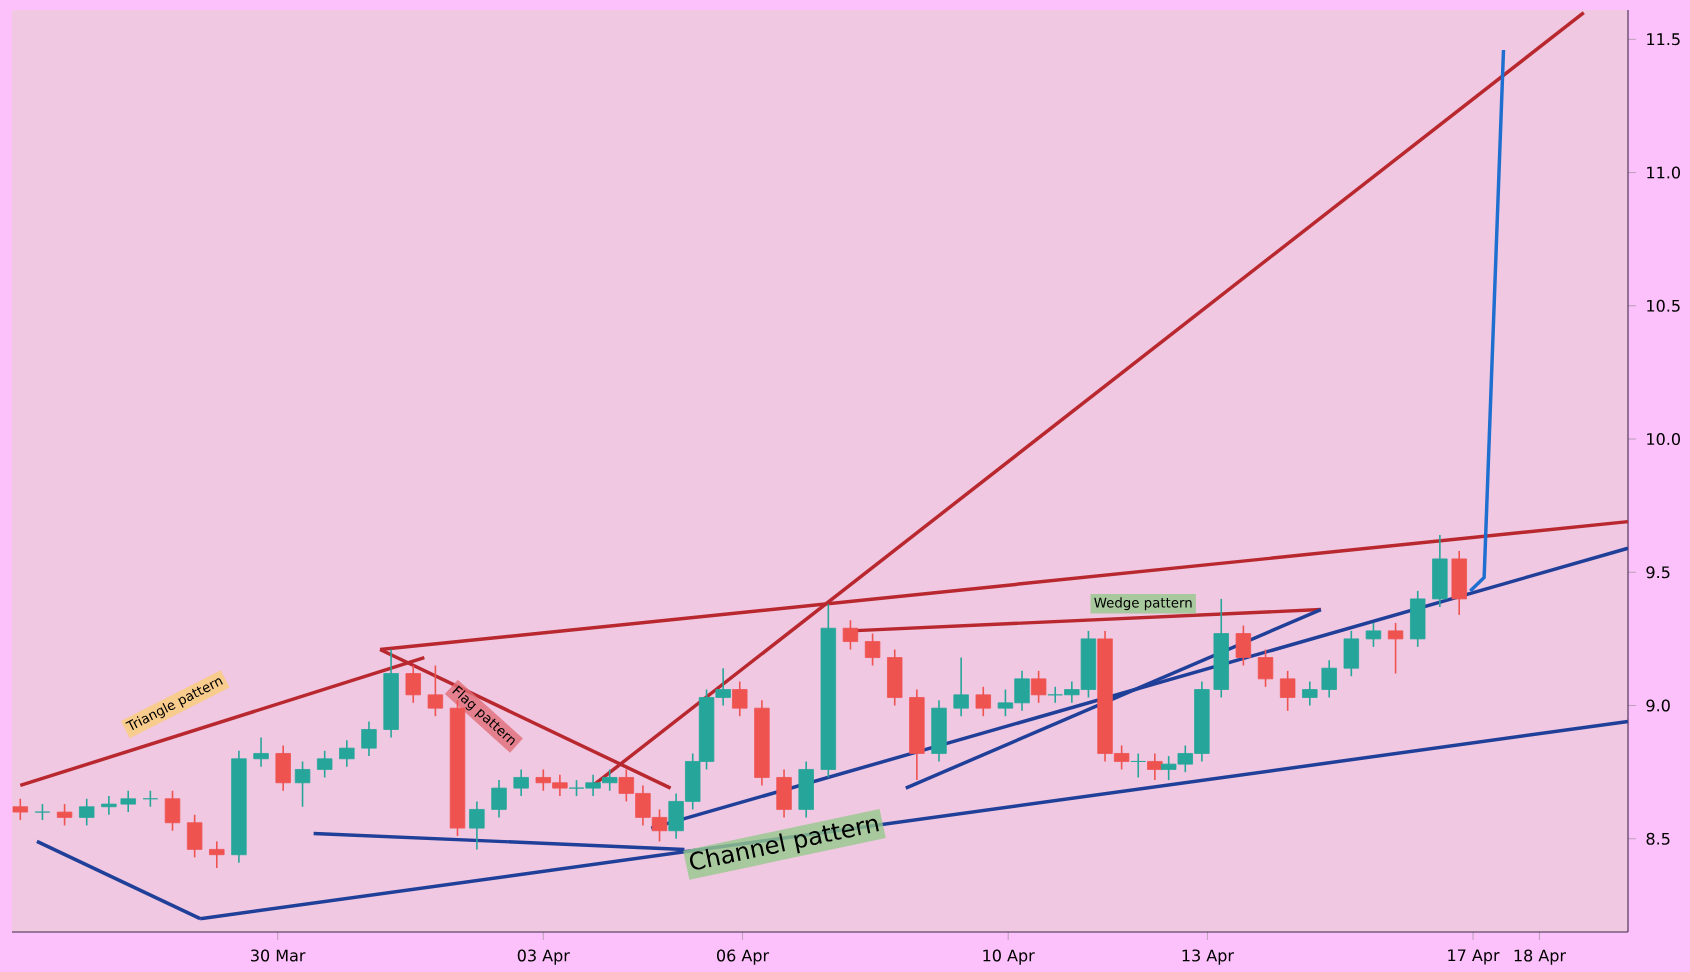 The width and height of the screenshot is (1690, 972). What do you see at coordinates (1663, 439) in the screenshot?
I see `y-tick-label: 10.0` at bounding box center [1663, 439].